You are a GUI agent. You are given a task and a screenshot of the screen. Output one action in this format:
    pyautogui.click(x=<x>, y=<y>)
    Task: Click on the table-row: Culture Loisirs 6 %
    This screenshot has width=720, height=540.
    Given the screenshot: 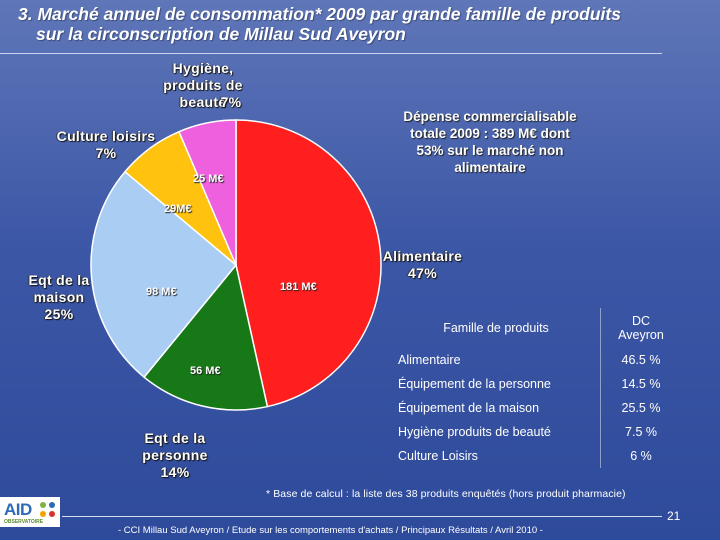 What is the action you would take?
    pyautogui.click(x=536, y=456)
    